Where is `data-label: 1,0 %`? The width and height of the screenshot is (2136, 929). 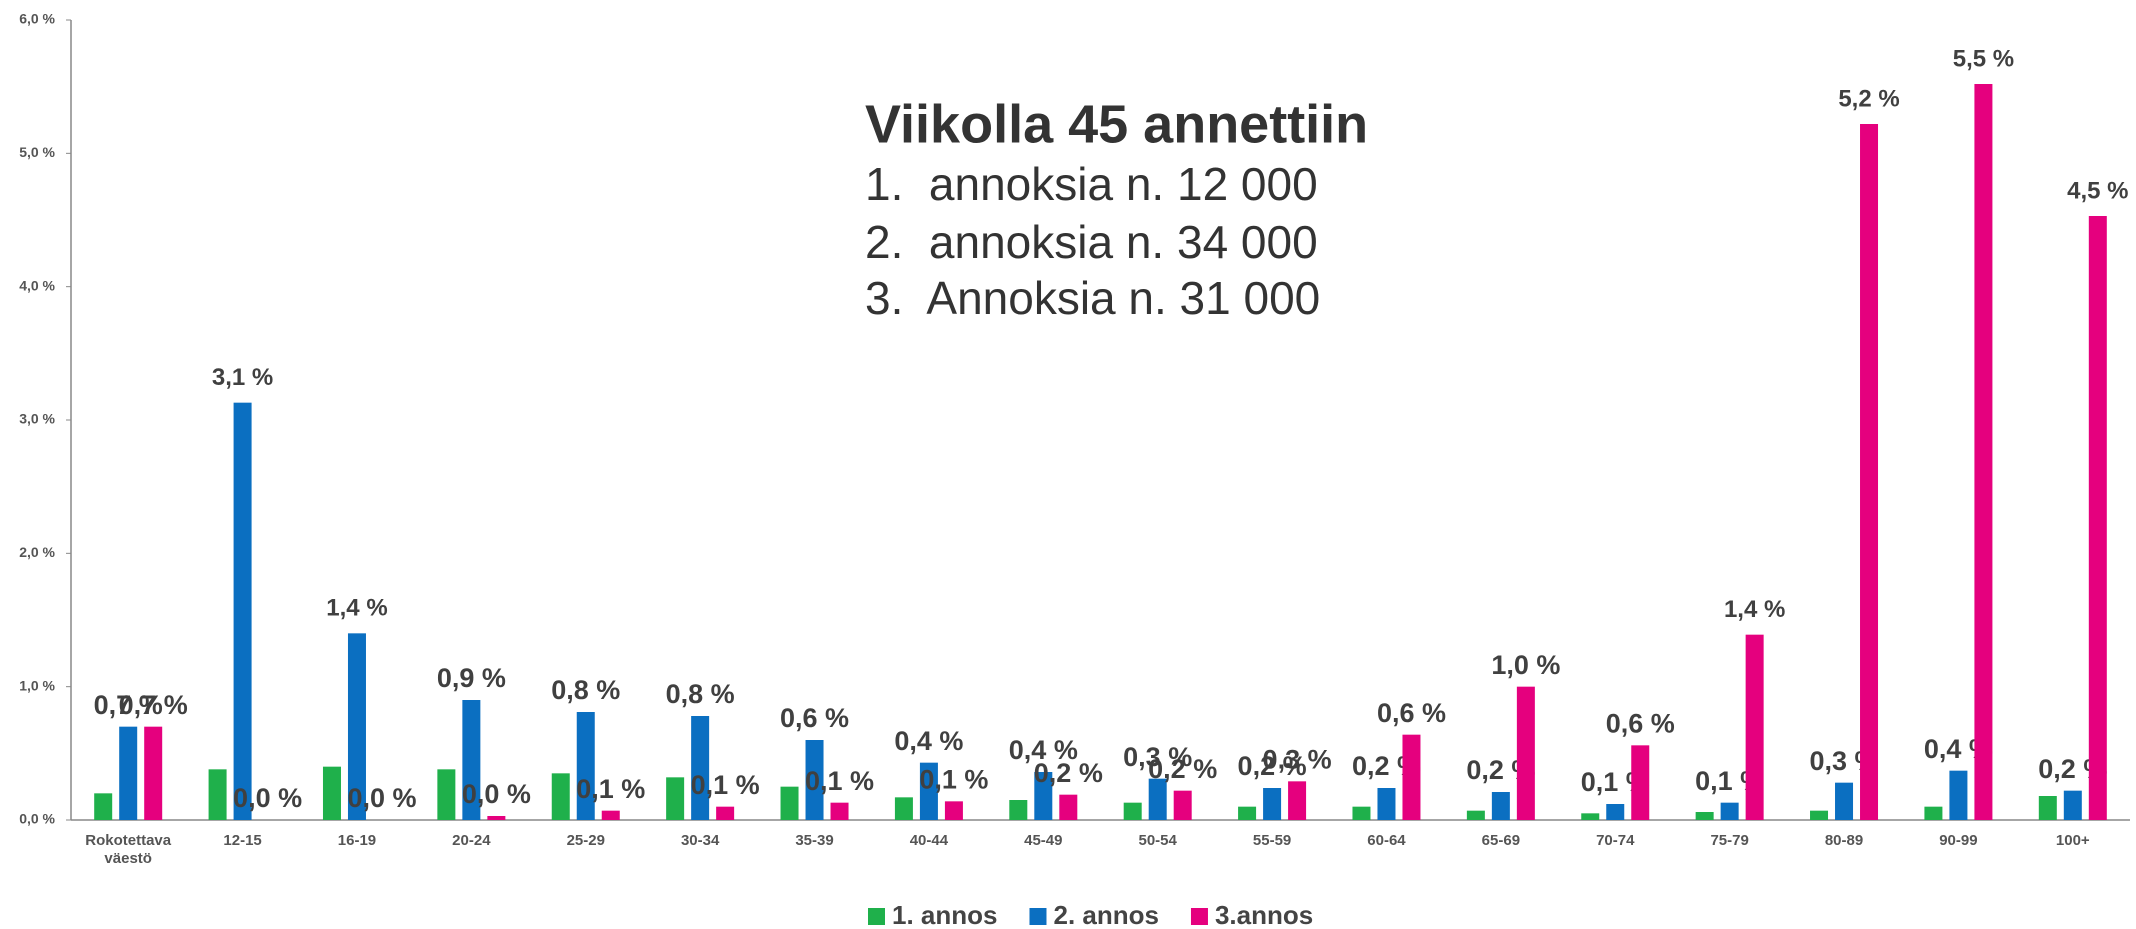 data-label: 1,0 % is located at coordinates (1525, 665).